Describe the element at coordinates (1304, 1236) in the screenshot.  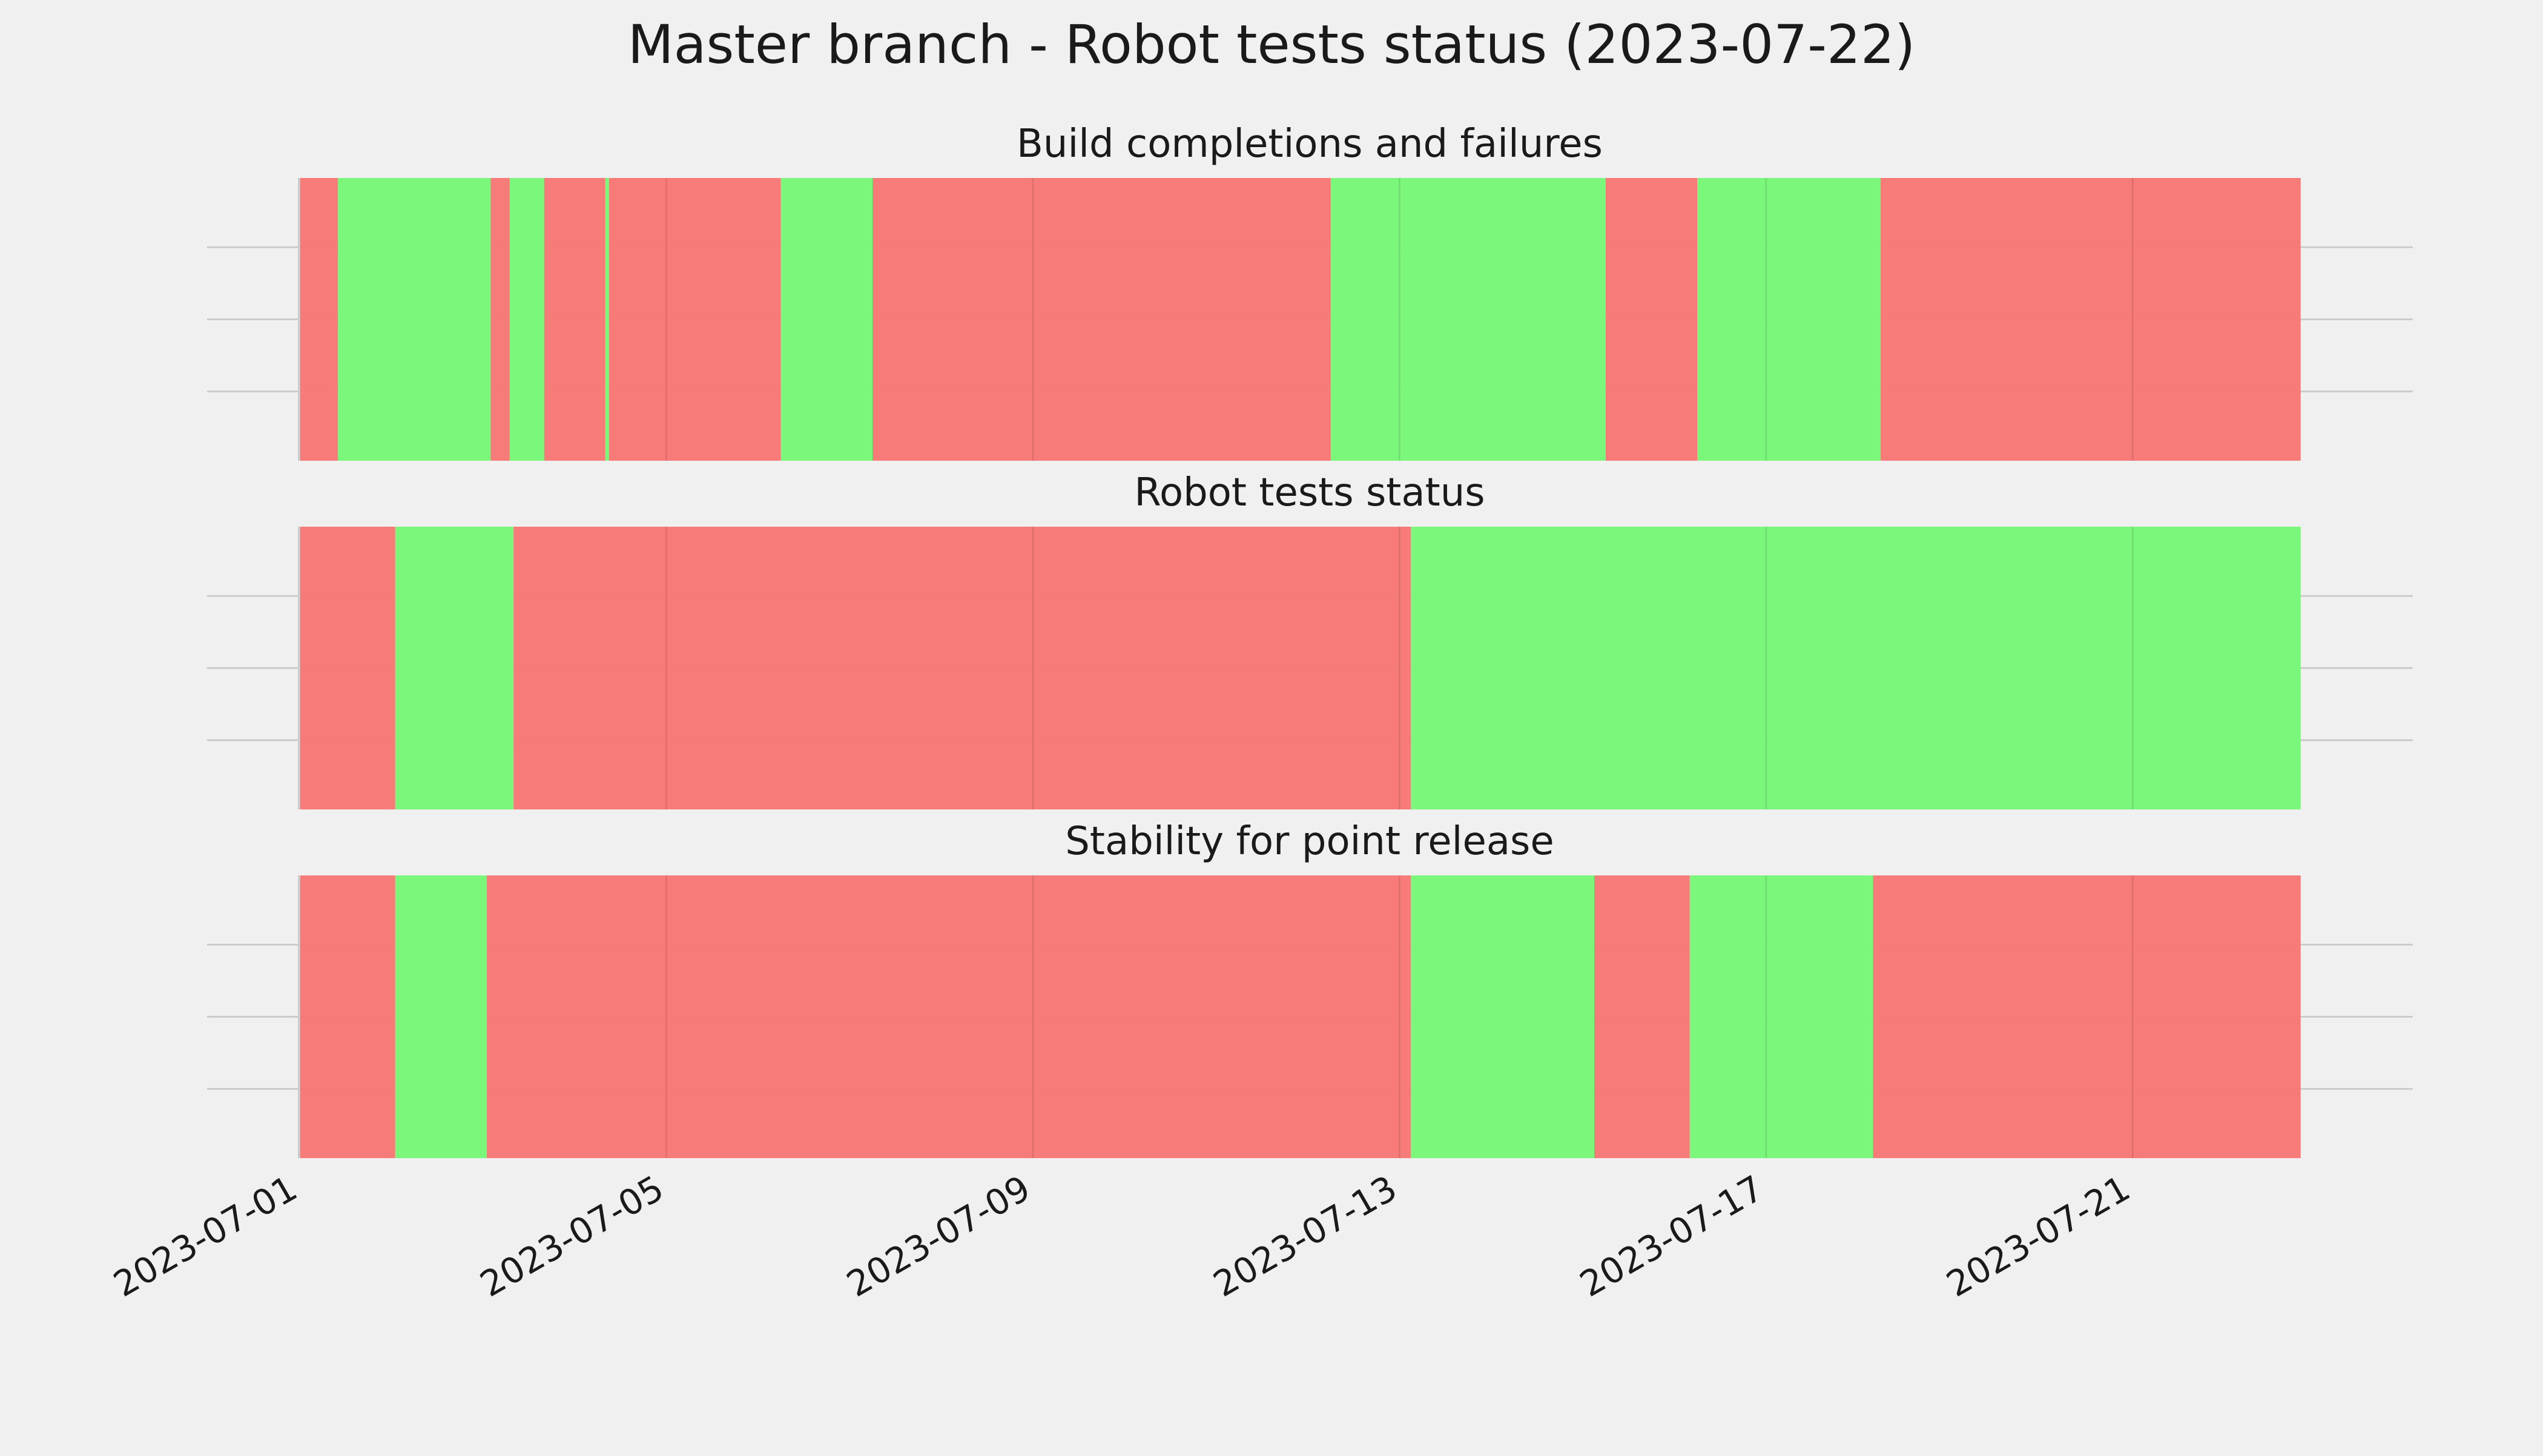
I see `x-tick-label: 2023-07-13` at that location.